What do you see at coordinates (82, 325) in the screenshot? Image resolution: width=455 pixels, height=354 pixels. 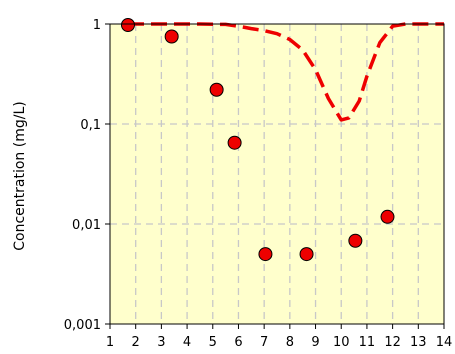 I see `y-tick-label: 0,001` at bounding box center [82, 325].